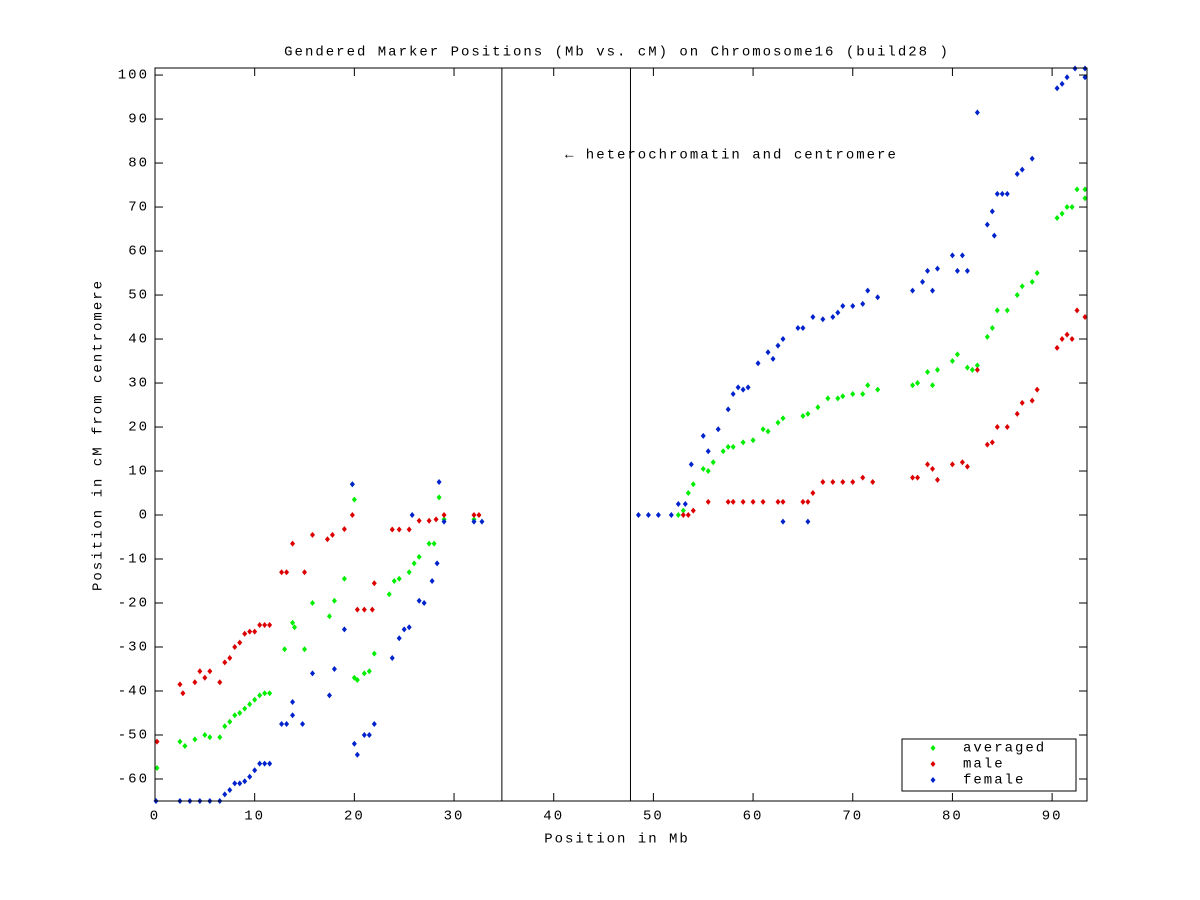  Describe the element at coordinates (1052, 817) in the screenshot. I see `x-tick-label: 90` at that location.